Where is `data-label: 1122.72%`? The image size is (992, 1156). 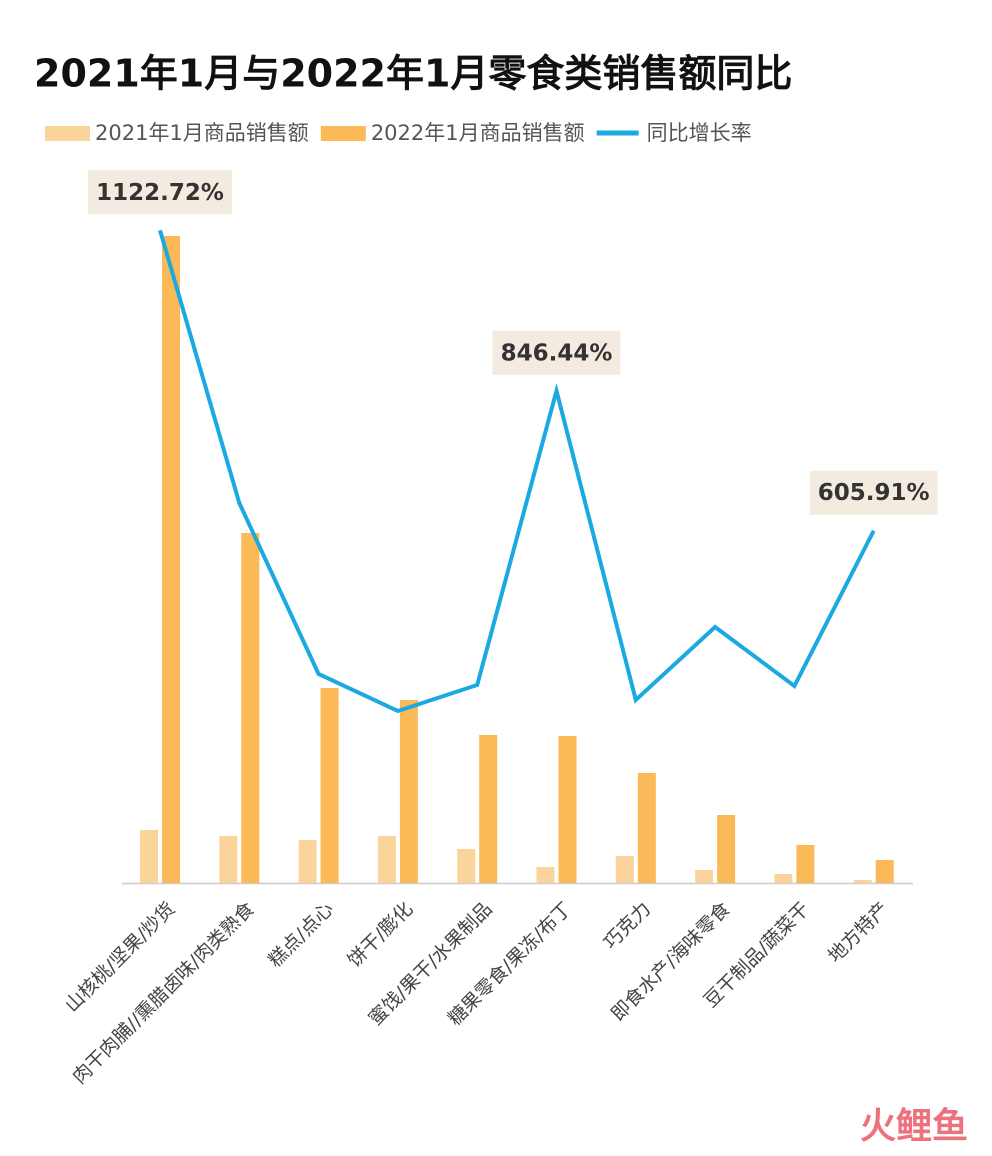
data-label: 1122.72% is located at coordinates (160, 192).